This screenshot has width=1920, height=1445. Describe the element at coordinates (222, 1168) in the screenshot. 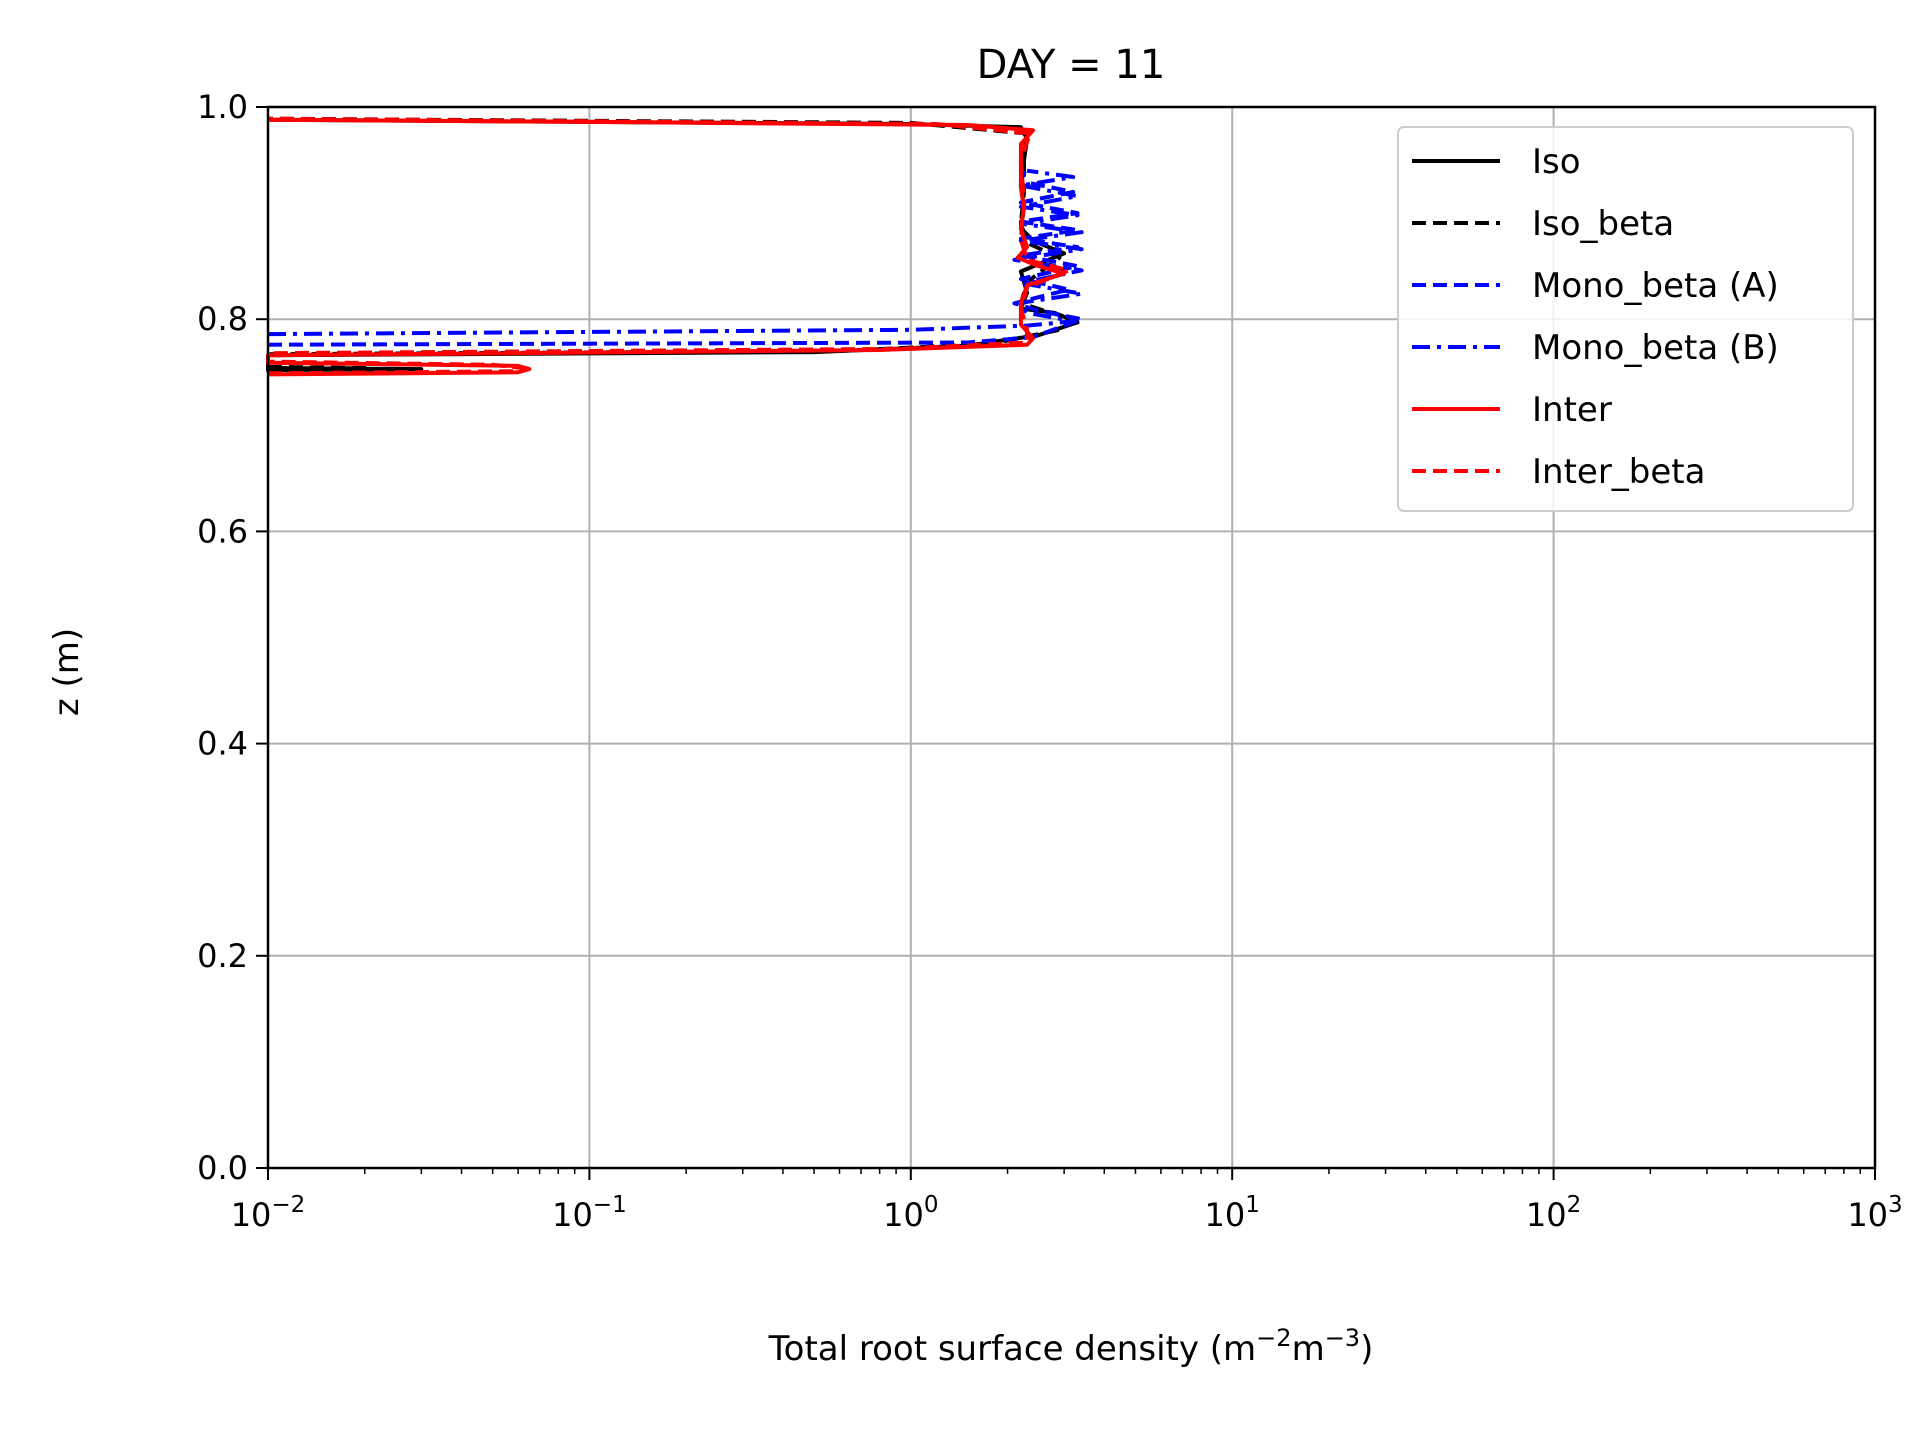

I see `y-tick-label: 0.0` at that location.